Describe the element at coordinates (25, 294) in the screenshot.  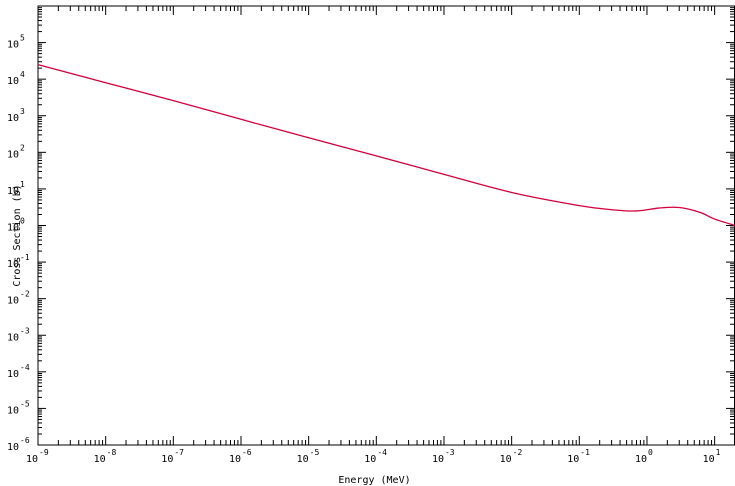
I see `y-tick-exponent: -2` at that location.